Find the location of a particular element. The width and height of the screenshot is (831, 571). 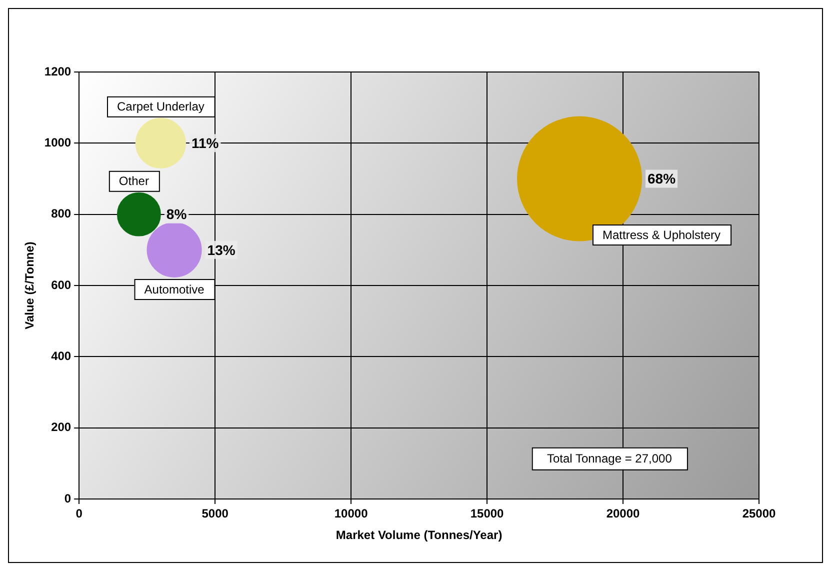

annotation: Total Tonnage = 27,000 is located at coordinates (609, 459).